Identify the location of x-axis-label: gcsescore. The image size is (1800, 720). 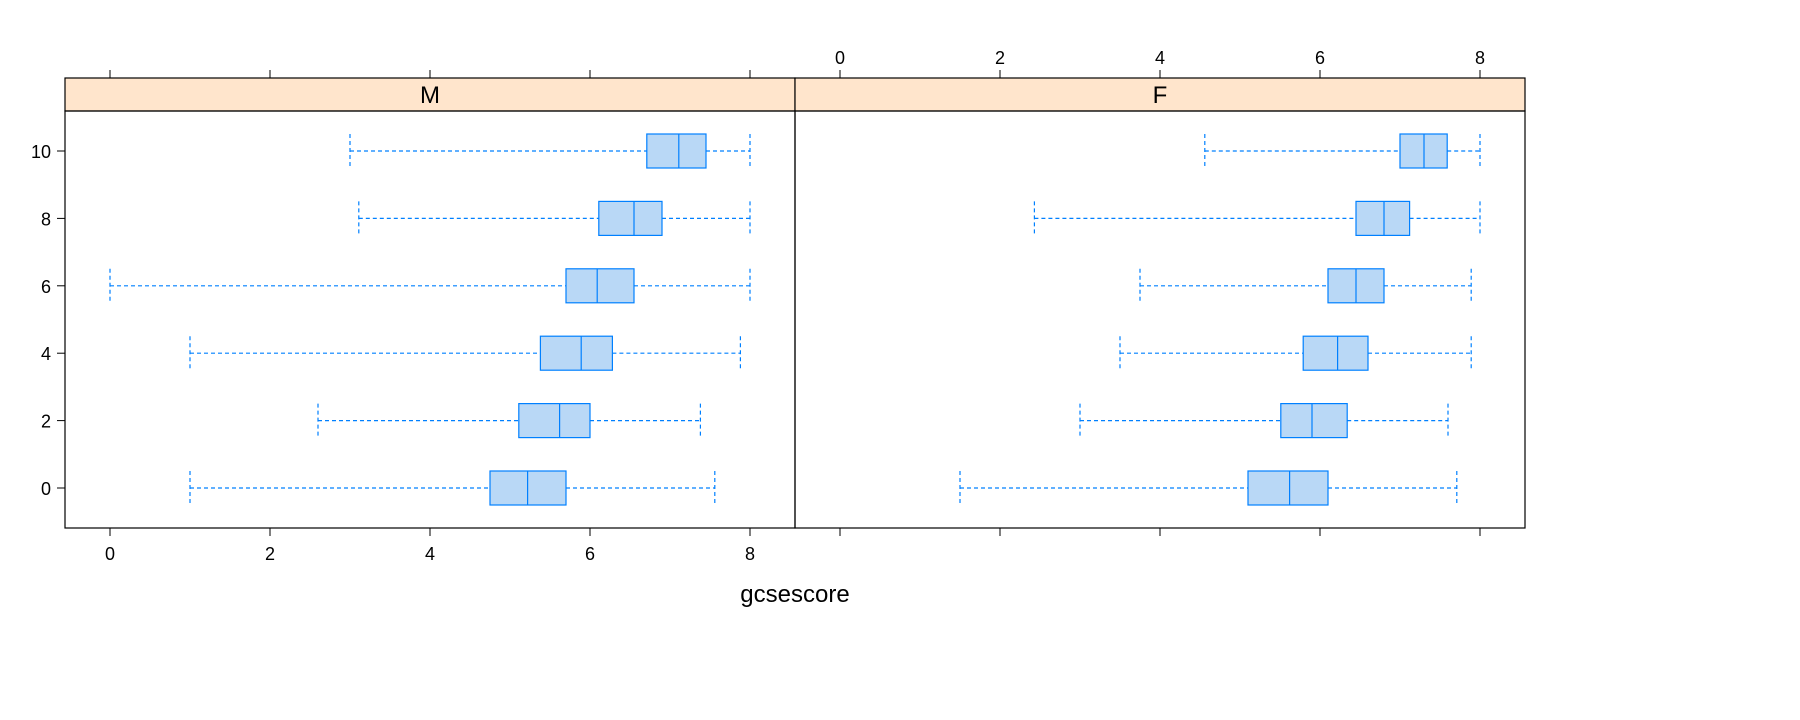
(794, 594).